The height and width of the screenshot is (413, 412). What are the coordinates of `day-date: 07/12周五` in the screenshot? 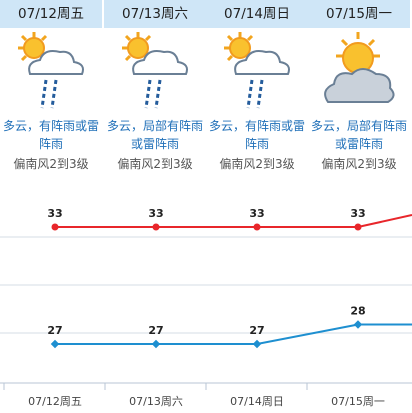 It's located at (51, 14).